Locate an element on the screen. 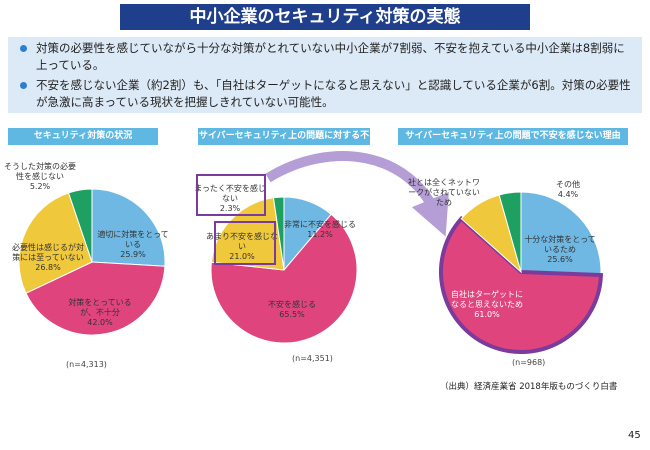  category-label: 自社はターゲットになると思えないため is located at coordinates (487, 299).